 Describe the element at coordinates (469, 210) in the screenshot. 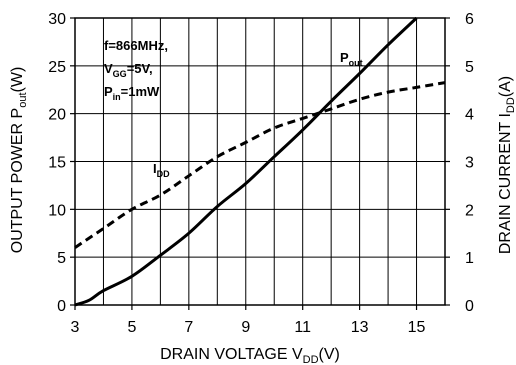

I see `y-right-tick-label: 2` at that location.